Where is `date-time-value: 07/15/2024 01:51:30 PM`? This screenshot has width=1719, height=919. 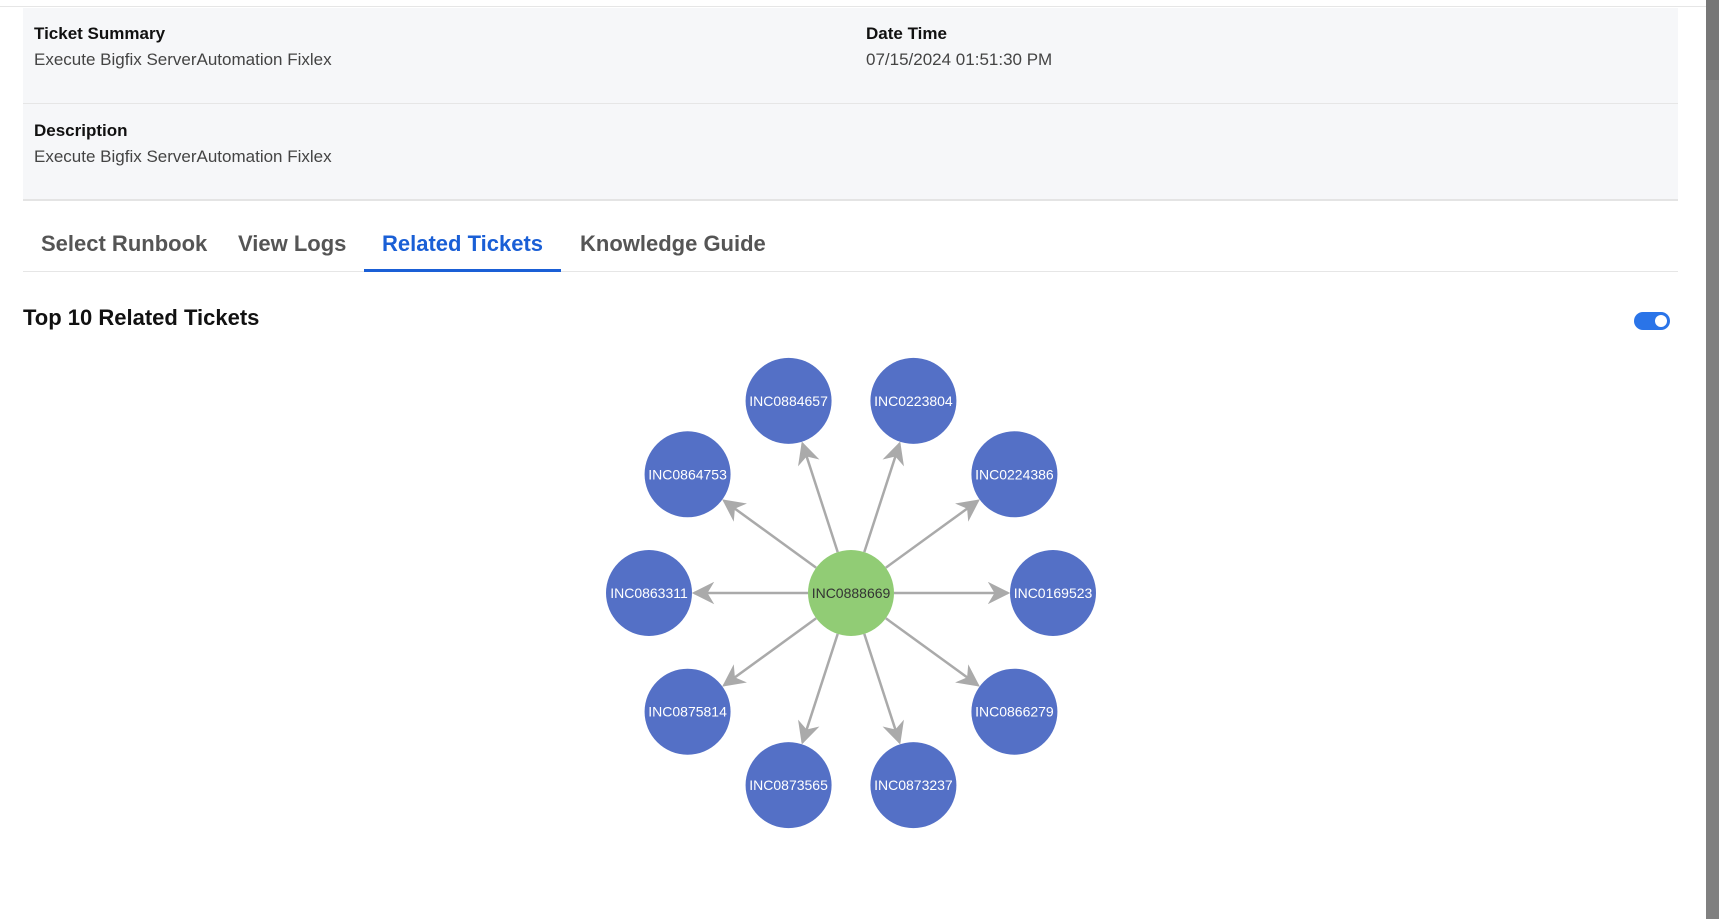
date-time-value: 07/15/2024 01:51:30 PM is located at coordinates (959, 59).